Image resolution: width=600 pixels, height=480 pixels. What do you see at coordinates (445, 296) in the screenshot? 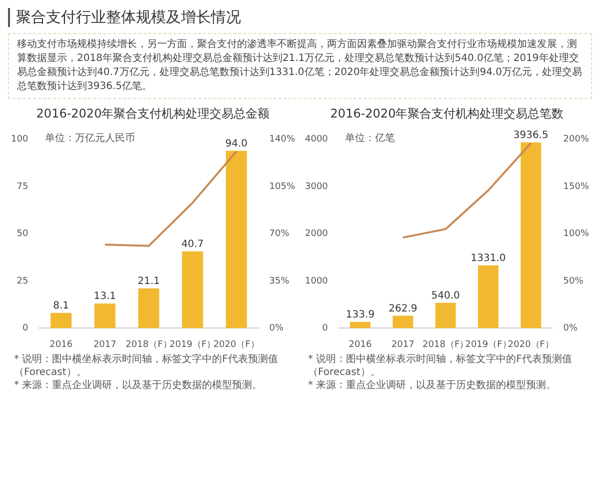
I see `data-label: 540.0` at bounding box center [445, 296].